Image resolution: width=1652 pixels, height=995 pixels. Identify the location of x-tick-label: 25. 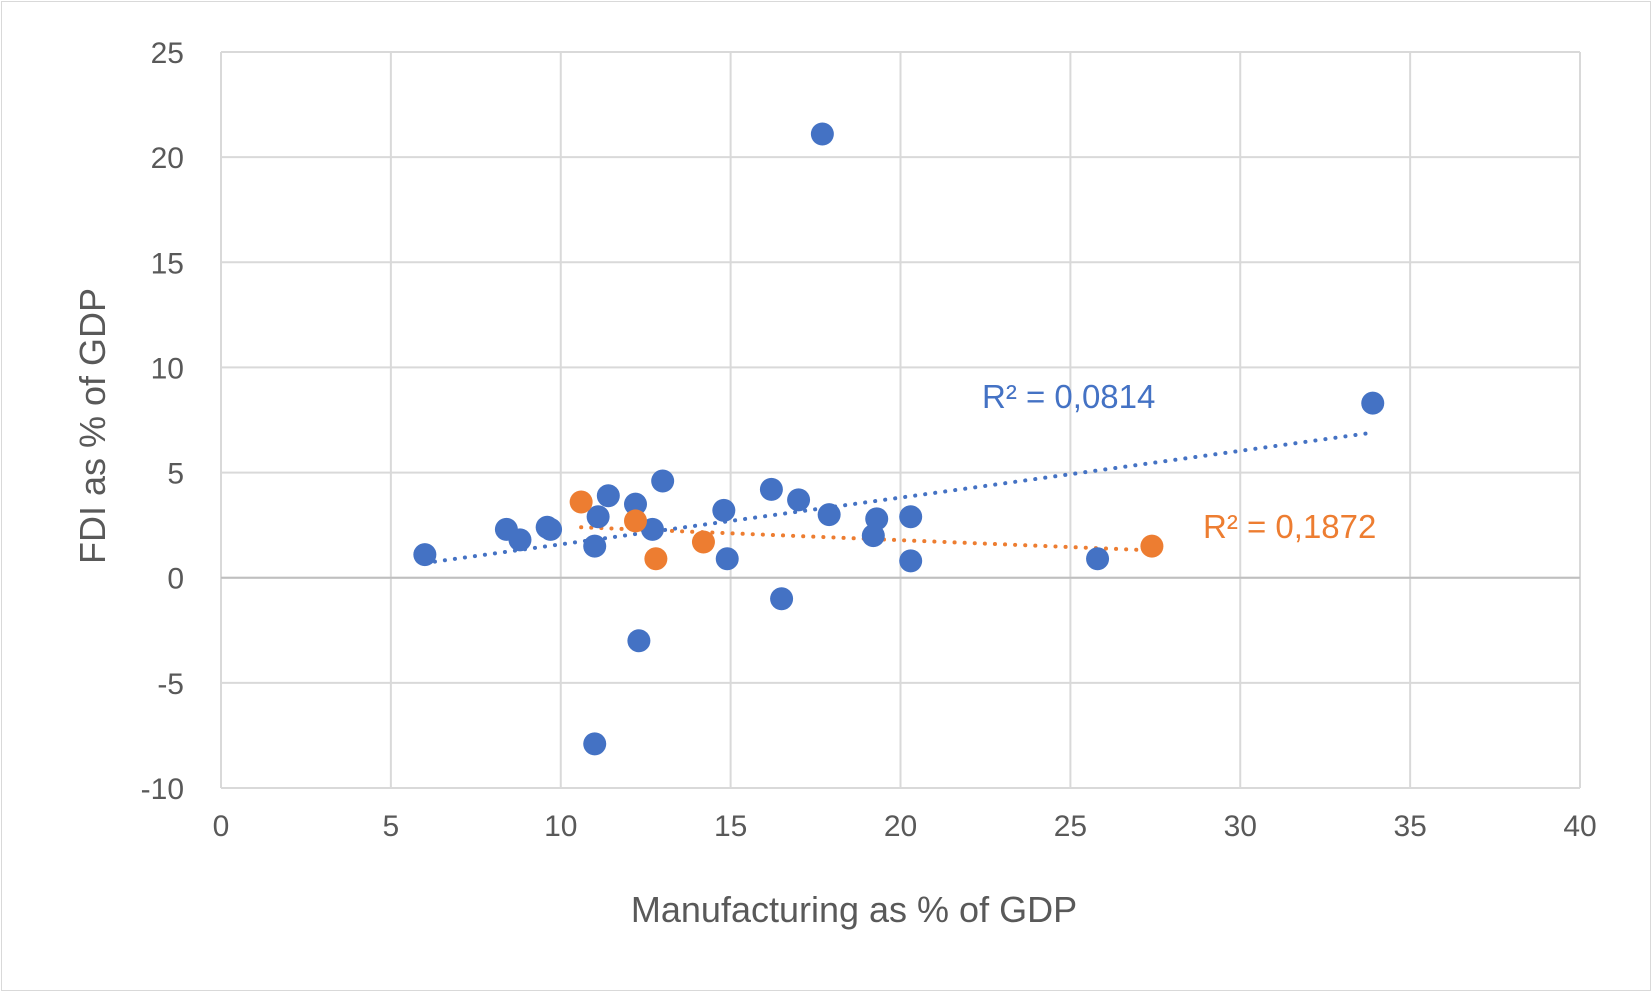
(1070, 826).